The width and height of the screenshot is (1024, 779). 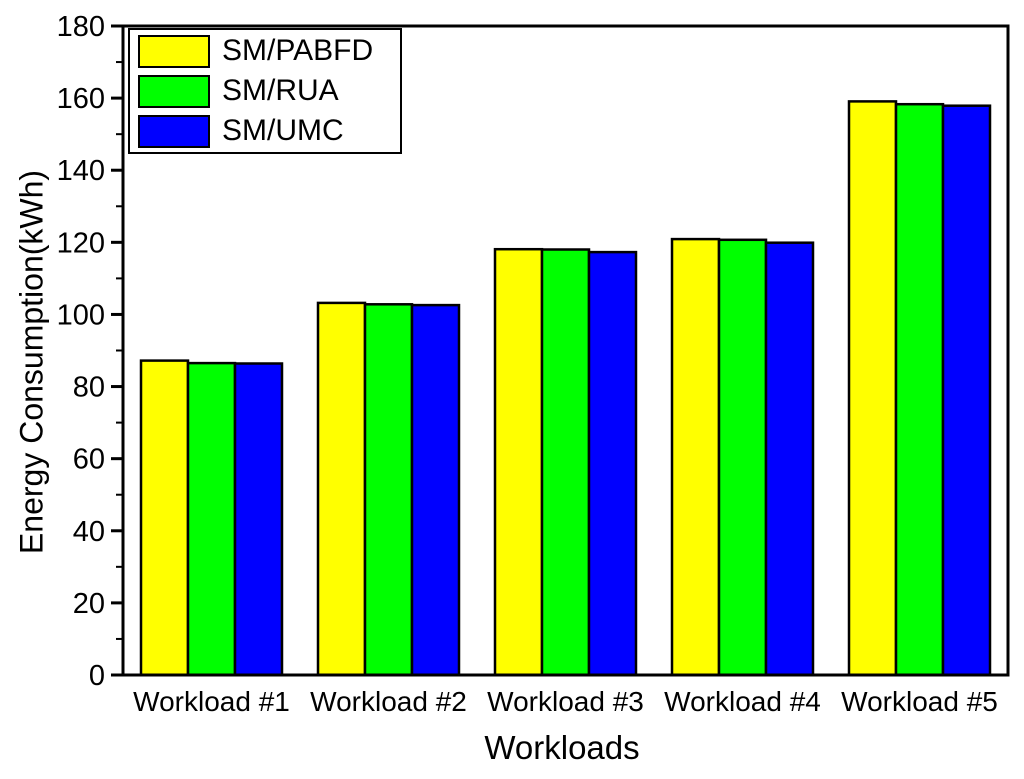 I want to click on legend-label-sm-umc: SM/UMC, so click(x=283, y=130).